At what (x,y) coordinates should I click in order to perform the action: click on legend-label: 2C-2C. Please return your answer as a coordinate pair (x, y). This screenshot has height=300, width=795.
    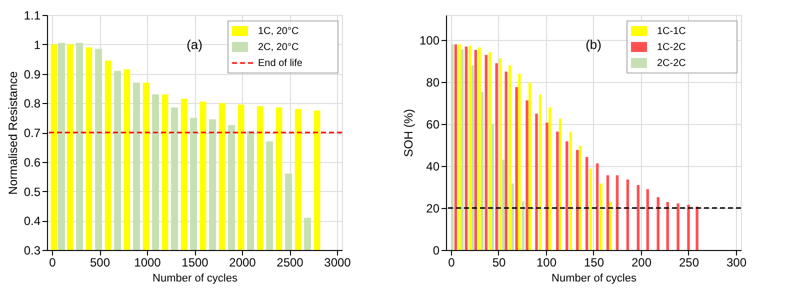
    Looking at the image, I should click on (671, 63).